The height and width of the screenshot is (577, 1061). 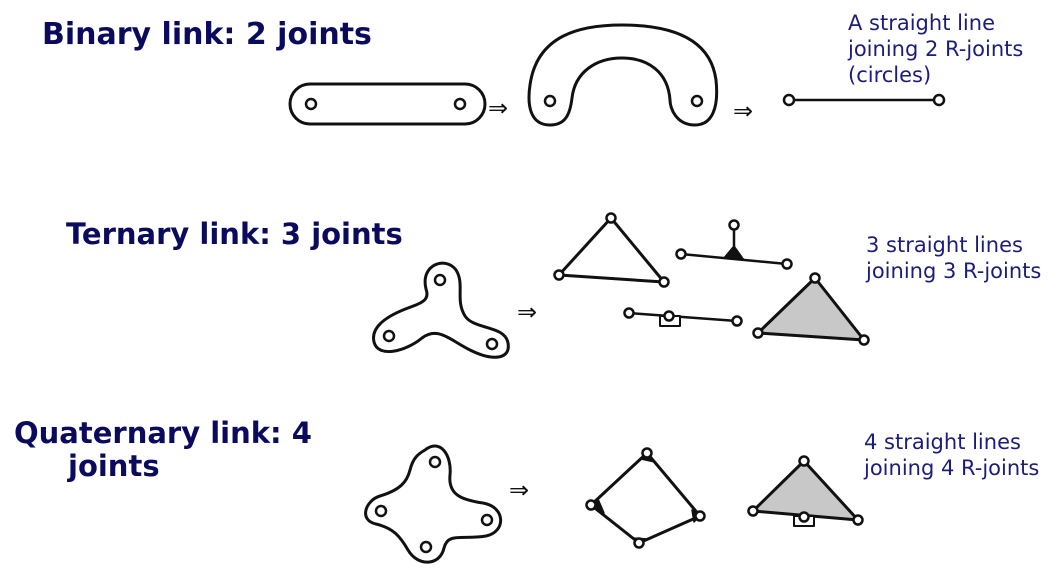 I want to click on binary-line-abstraction, so click(x=864, y=100).